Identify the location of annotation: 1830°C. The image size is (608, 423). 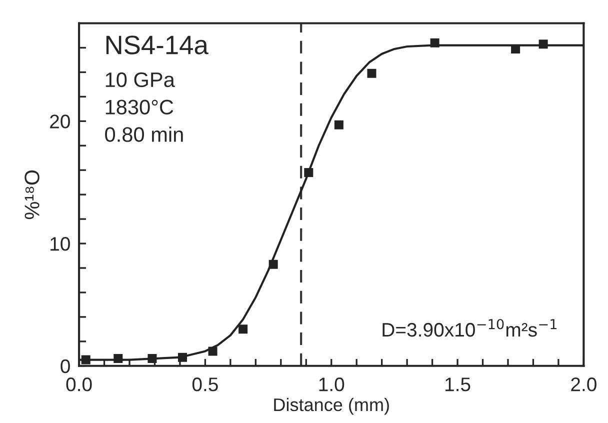
(140, 107).